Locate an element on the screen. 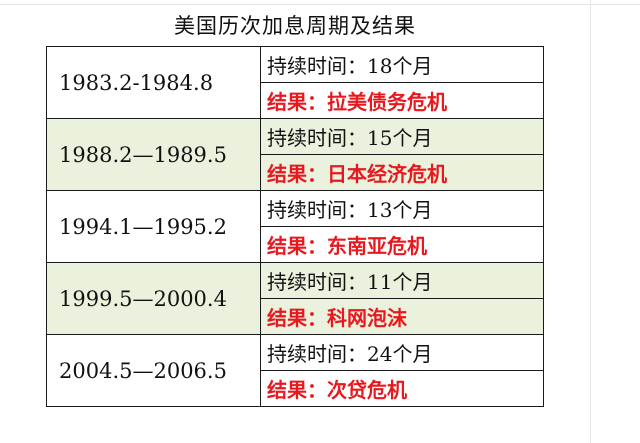 This screenshot has width=640, height=443. duration-value: 13个月 is located at coordinates (400, 210).